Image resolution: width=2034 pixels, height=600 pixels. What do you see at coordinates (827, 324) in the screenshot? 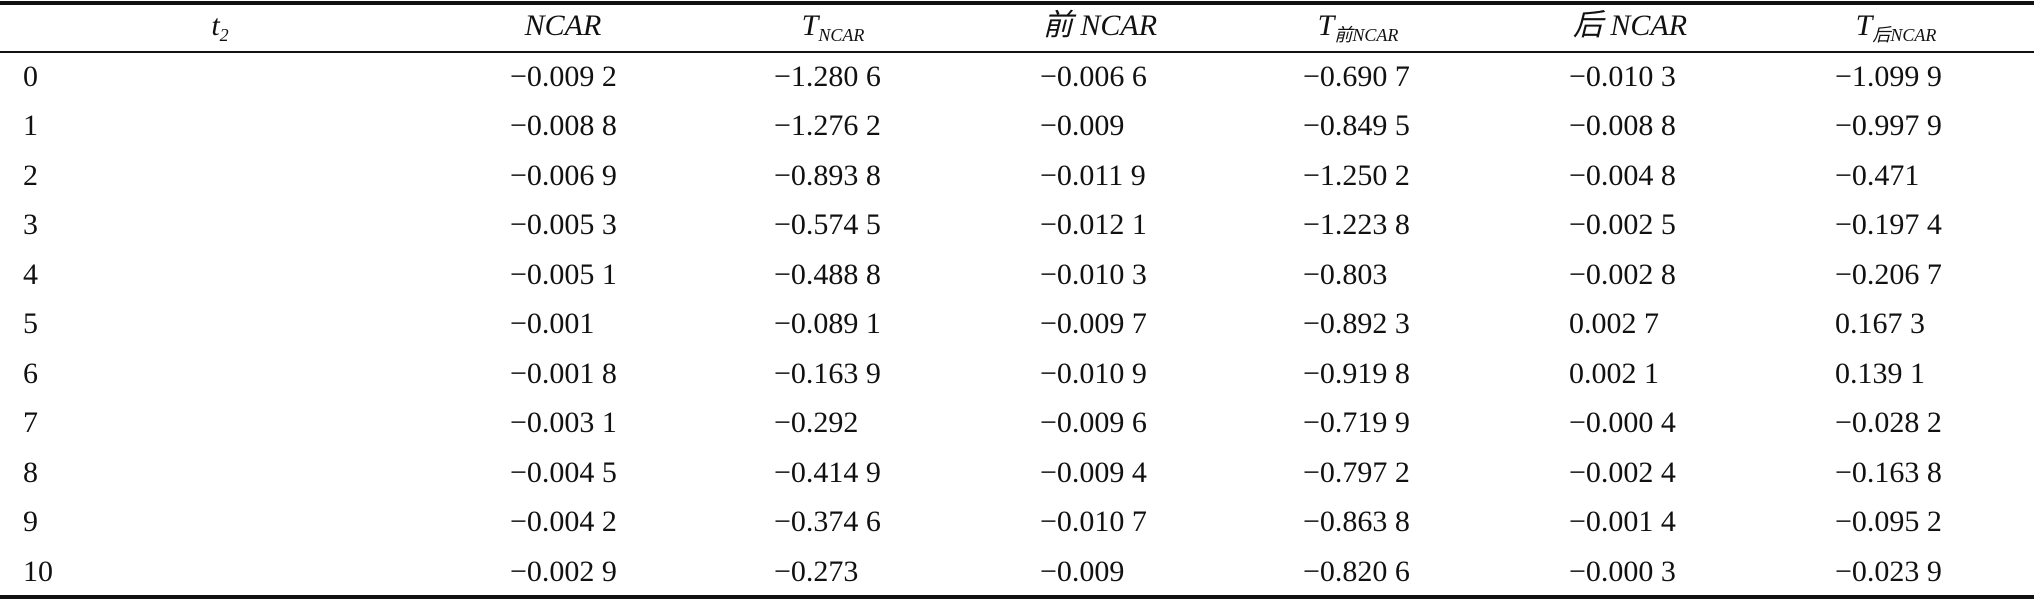
I see `table-cell: −0.089 1` at bounding box center [827, 324].